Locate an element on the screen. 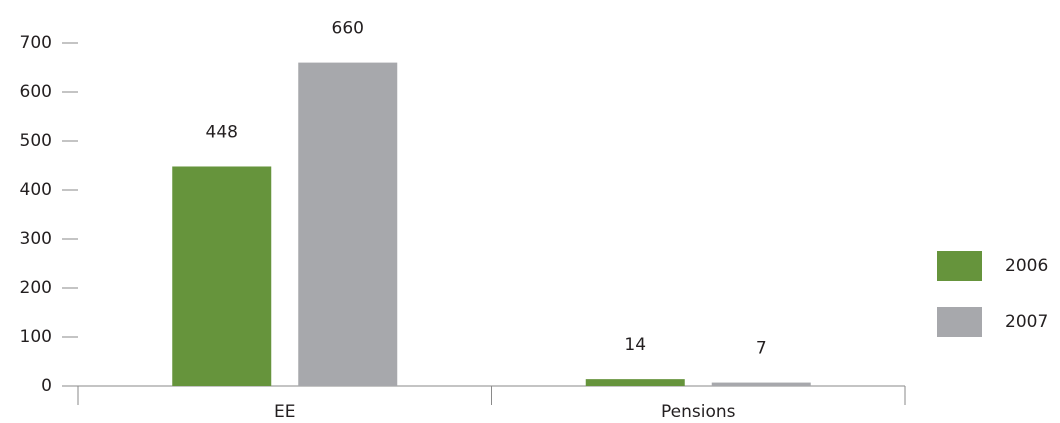  y-tick-label: 400 is located at coordinates (36, 190).